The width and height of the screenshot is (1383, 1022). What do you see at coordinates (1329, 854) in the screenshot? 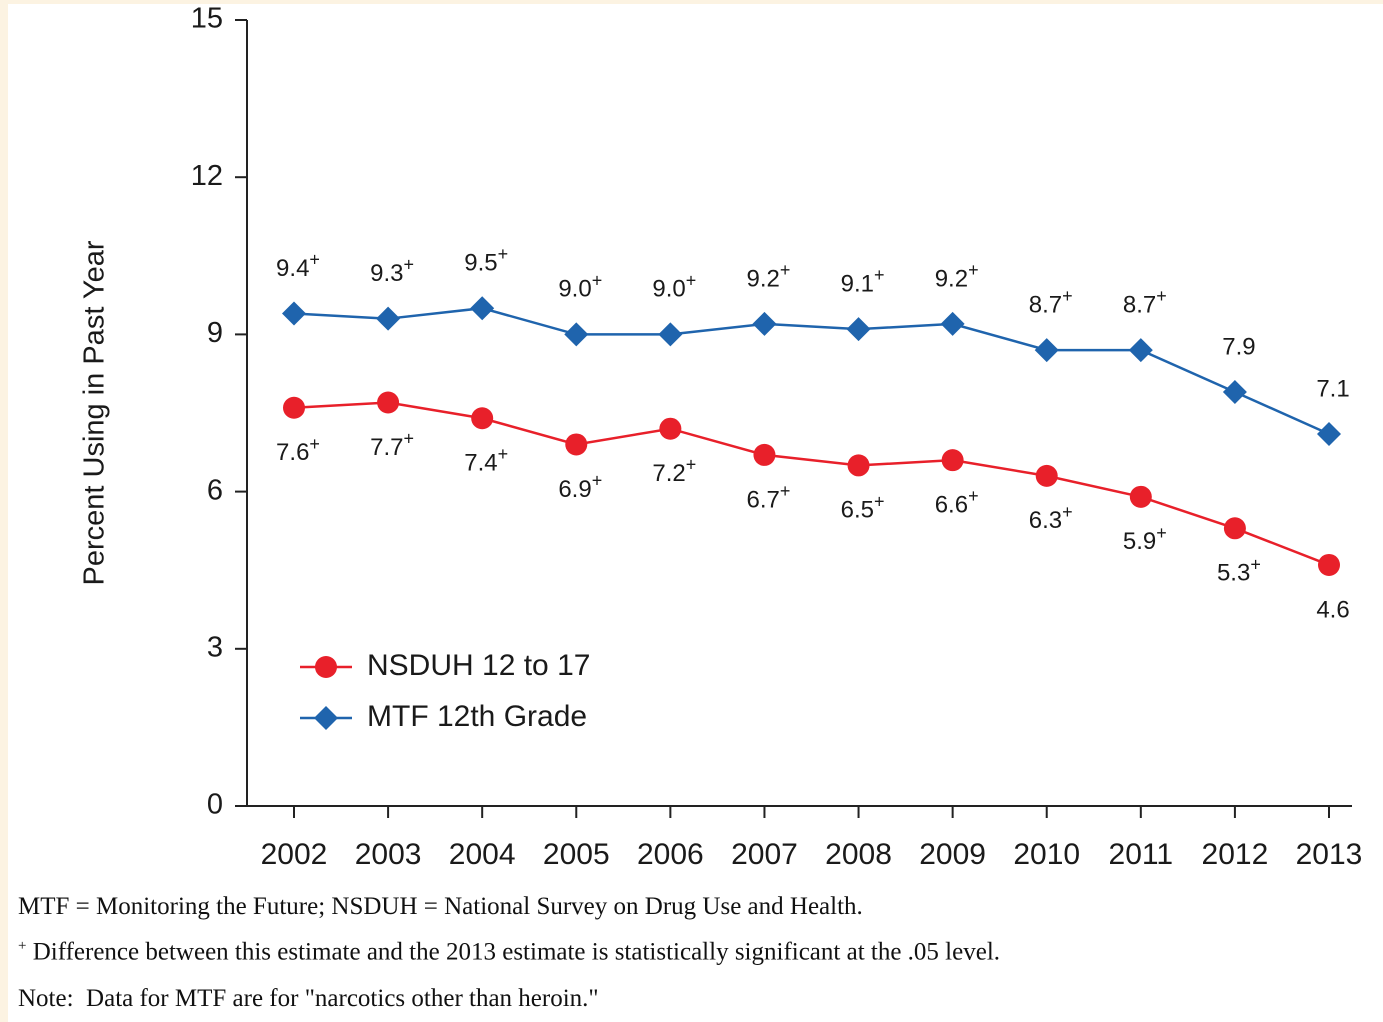
I see `x-tick-label: 2013` at bounding box center [1329, 854].